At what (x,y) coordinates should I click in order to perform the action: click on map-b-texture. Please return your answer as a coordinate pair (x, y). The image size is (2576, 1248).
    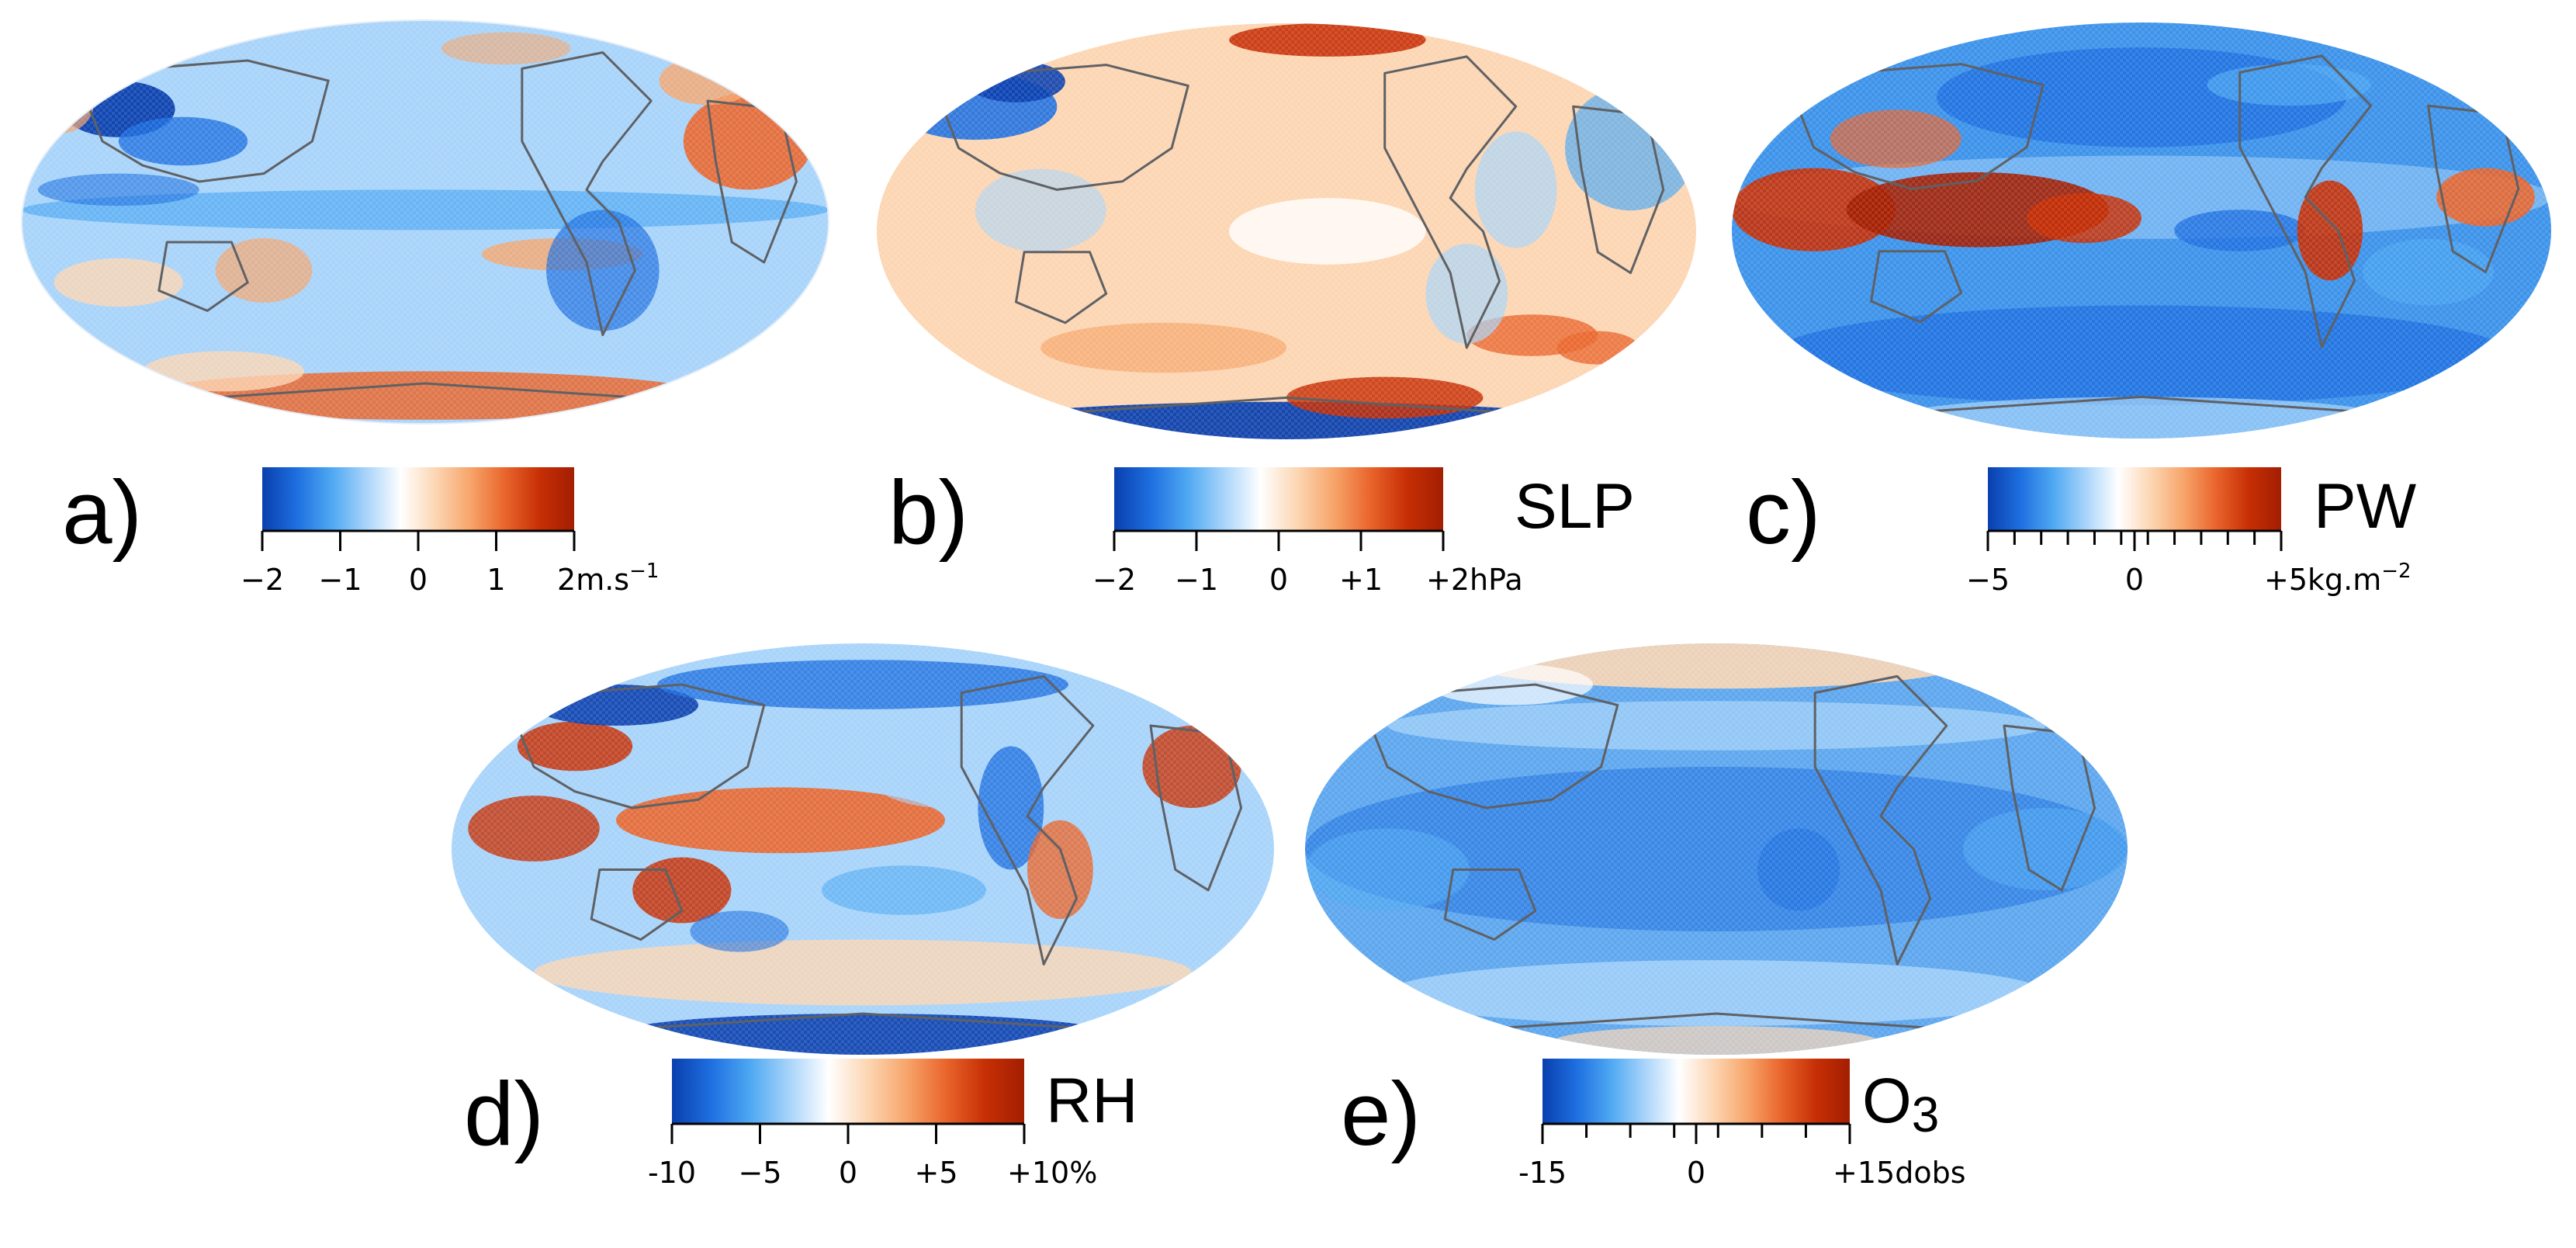
    Looking at the image, I should click on (1286, 231).